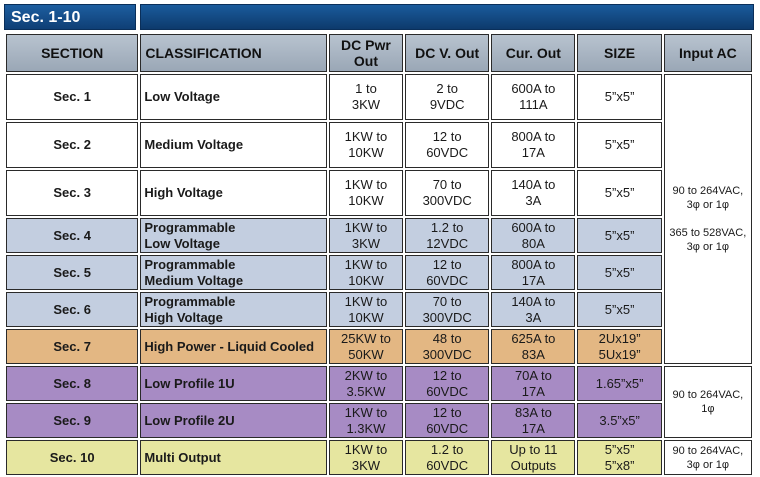 The width and height of the screenshot is (760, 477). Describe the element at coordinates (366, 97) in the screenshot. I see `dc-power-cell: 1 to 3KW` at that location.